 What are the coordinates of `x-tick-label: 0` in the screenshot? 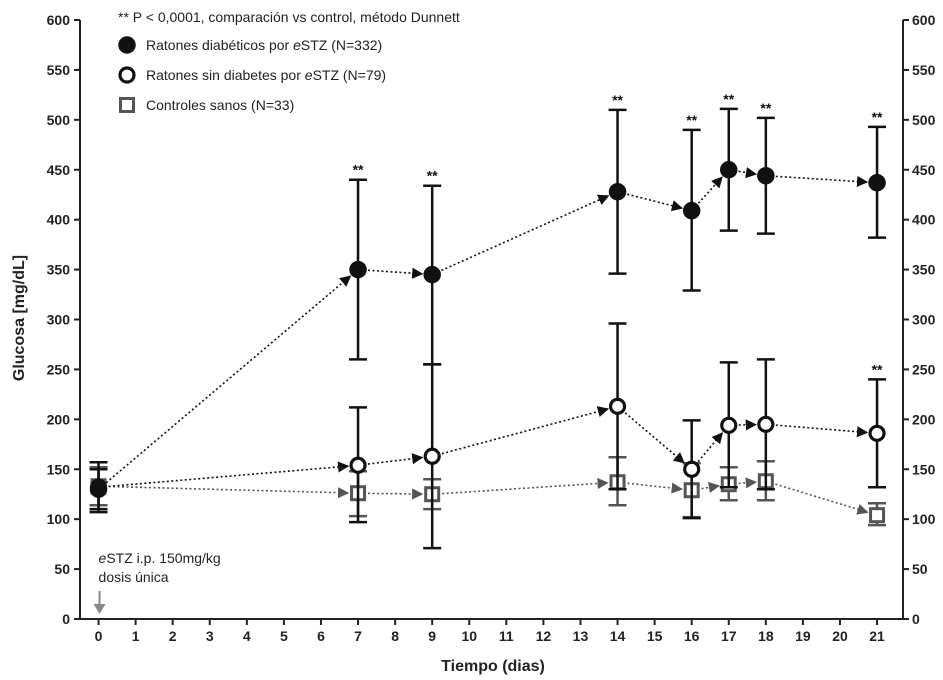 It's located at (99, 636).